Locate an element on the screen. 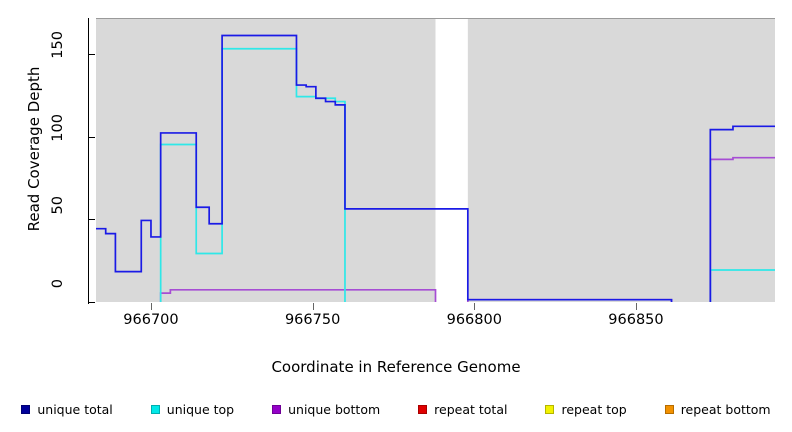 This screenshot has height=432, width=792. legend-label: unique top is located at coordinates (200, 409).